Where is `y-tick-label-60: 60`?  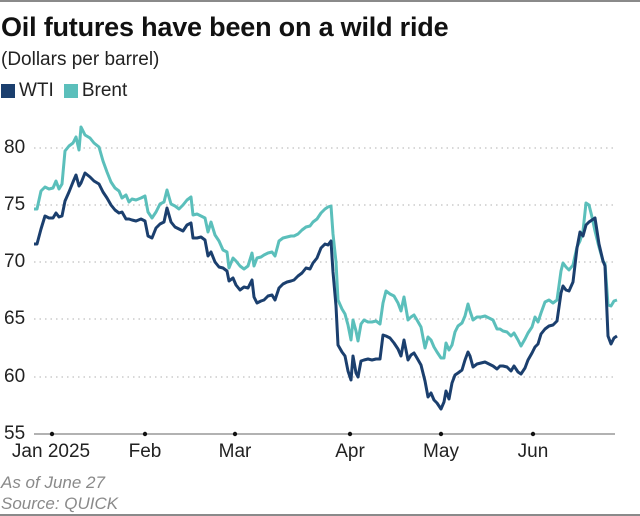 y-tick-label-60: 60 is located at coordinates (15, 376).